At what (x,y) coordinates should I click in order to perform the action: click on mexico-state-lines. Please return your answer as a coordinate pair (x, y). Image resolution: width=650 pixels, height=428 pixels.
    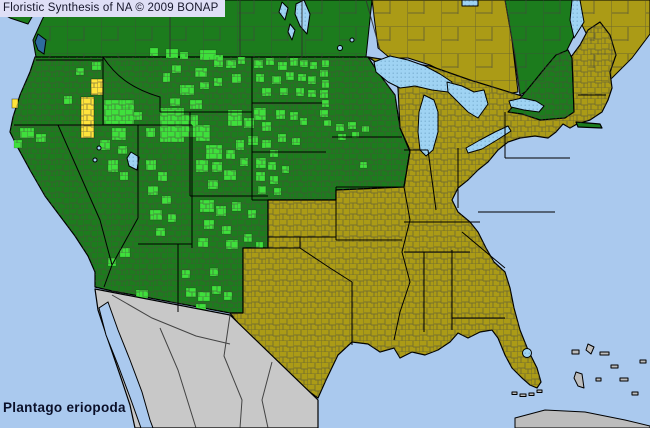
    Looking at the image, I should click on (192, 361).